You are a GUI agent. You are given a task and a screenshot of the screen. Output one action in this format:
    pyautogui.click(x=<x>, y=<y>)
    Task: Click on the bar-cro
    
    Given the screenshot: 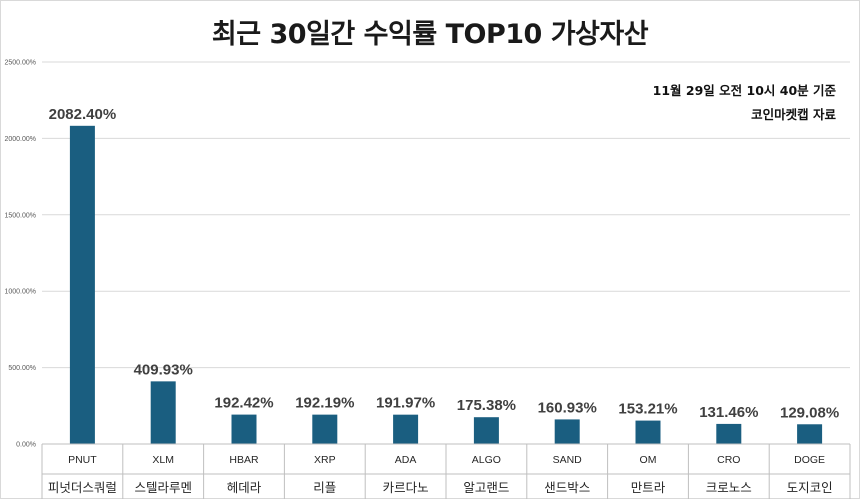 What is the action you would take?
    pyautogui.click(x=729, y=433)
    